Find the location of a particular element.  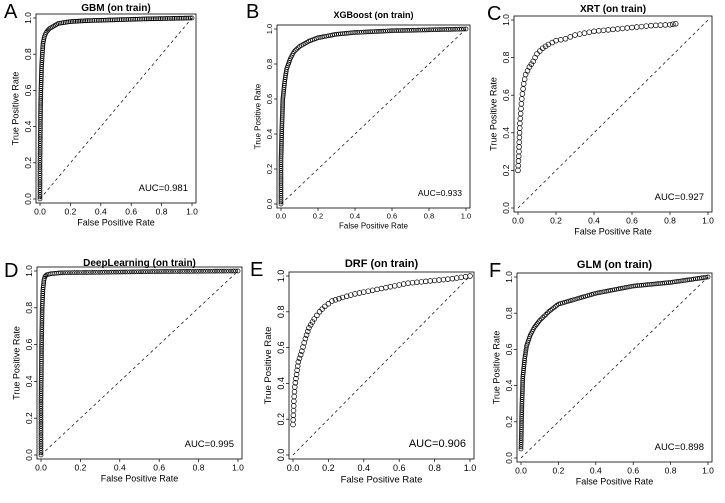

auc-label: AUC=0.981 is located at coordinates (163, 188).